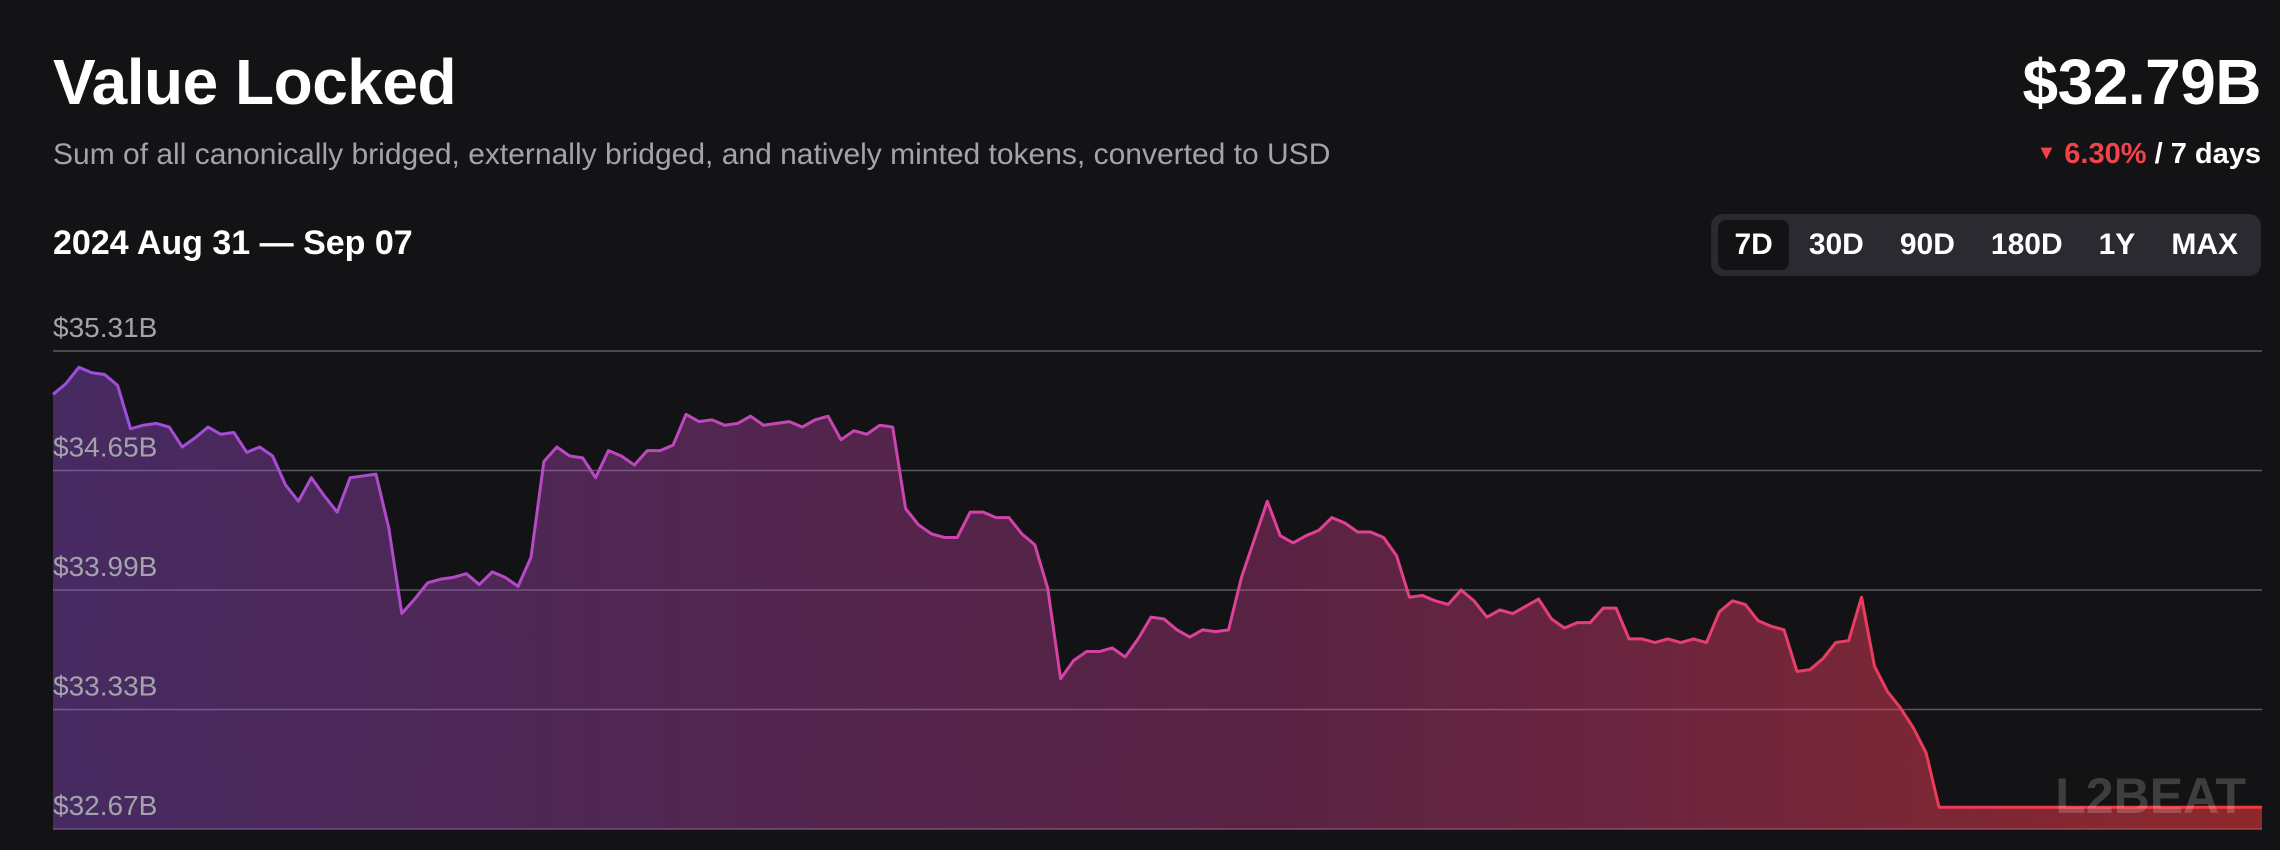 This screenshot has height=850, width=2280. I want to click on y-axis: $35.31B $34.65B $33.99B $33.33B $32.67B, so click(105, 566).